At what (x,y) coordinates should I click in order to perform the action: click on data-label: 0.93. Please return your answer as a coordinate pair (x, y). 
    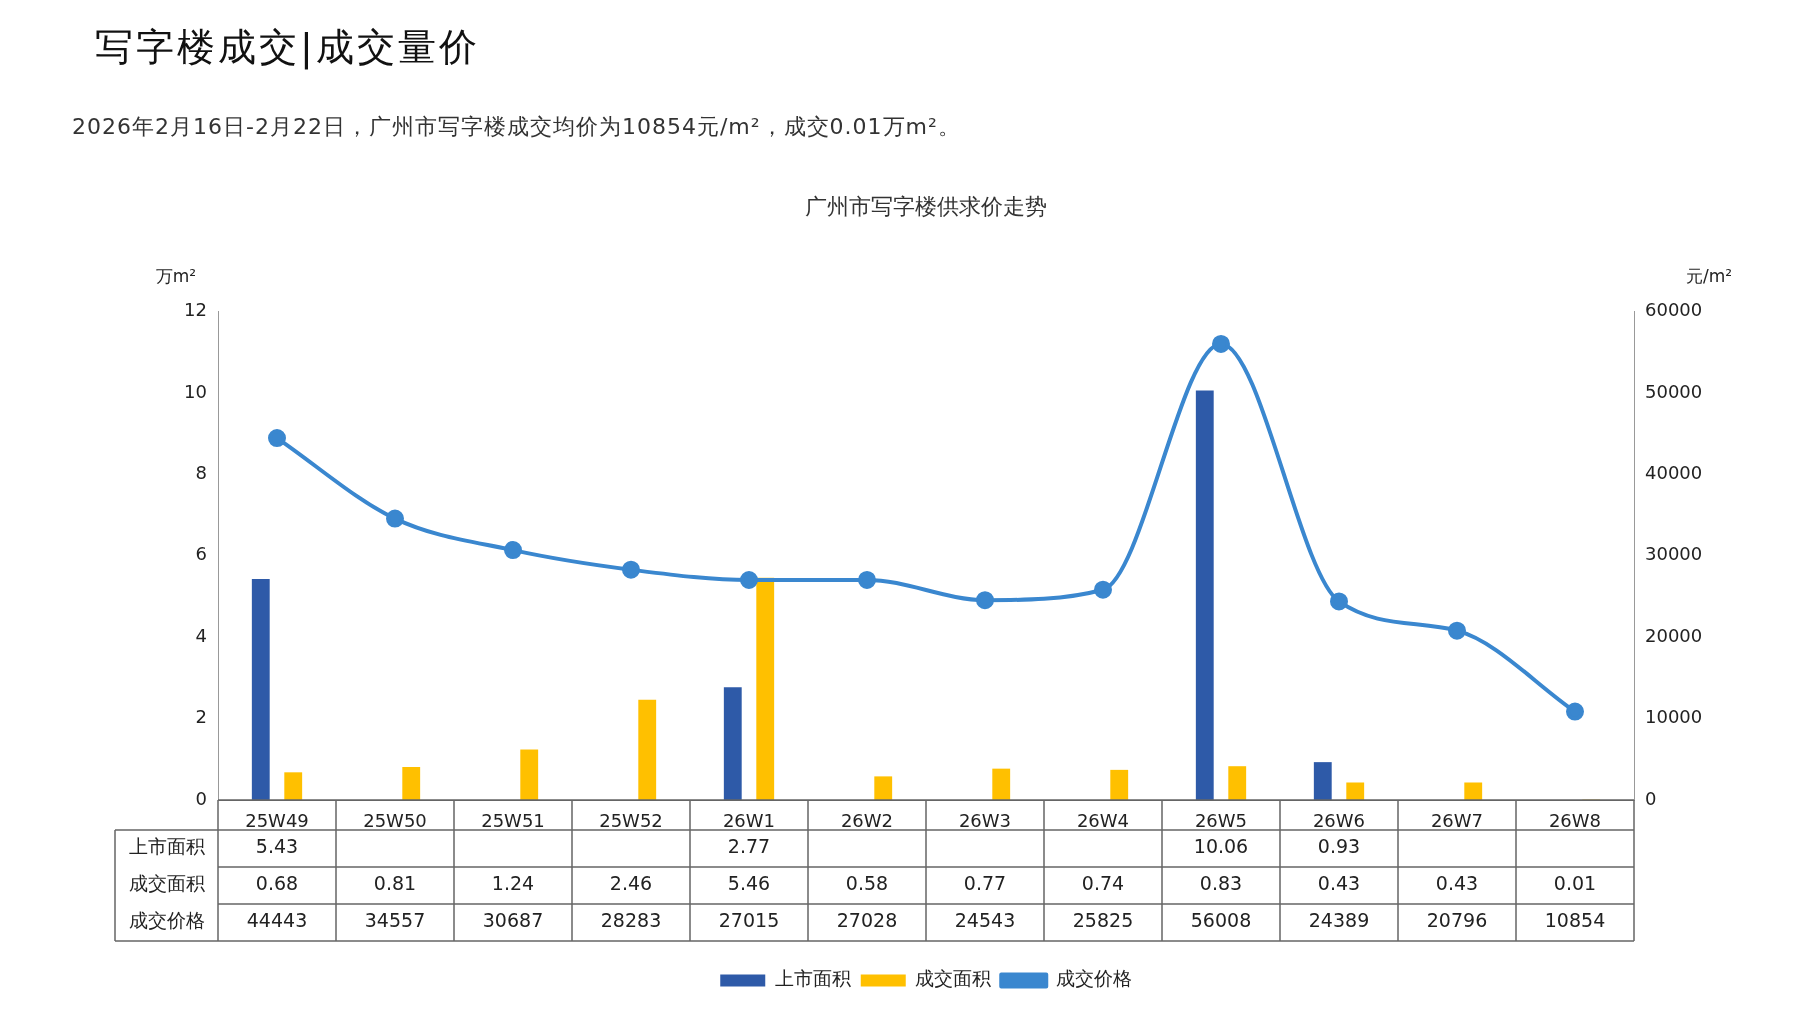
    Looking at the image, I should click on (1339, 846).